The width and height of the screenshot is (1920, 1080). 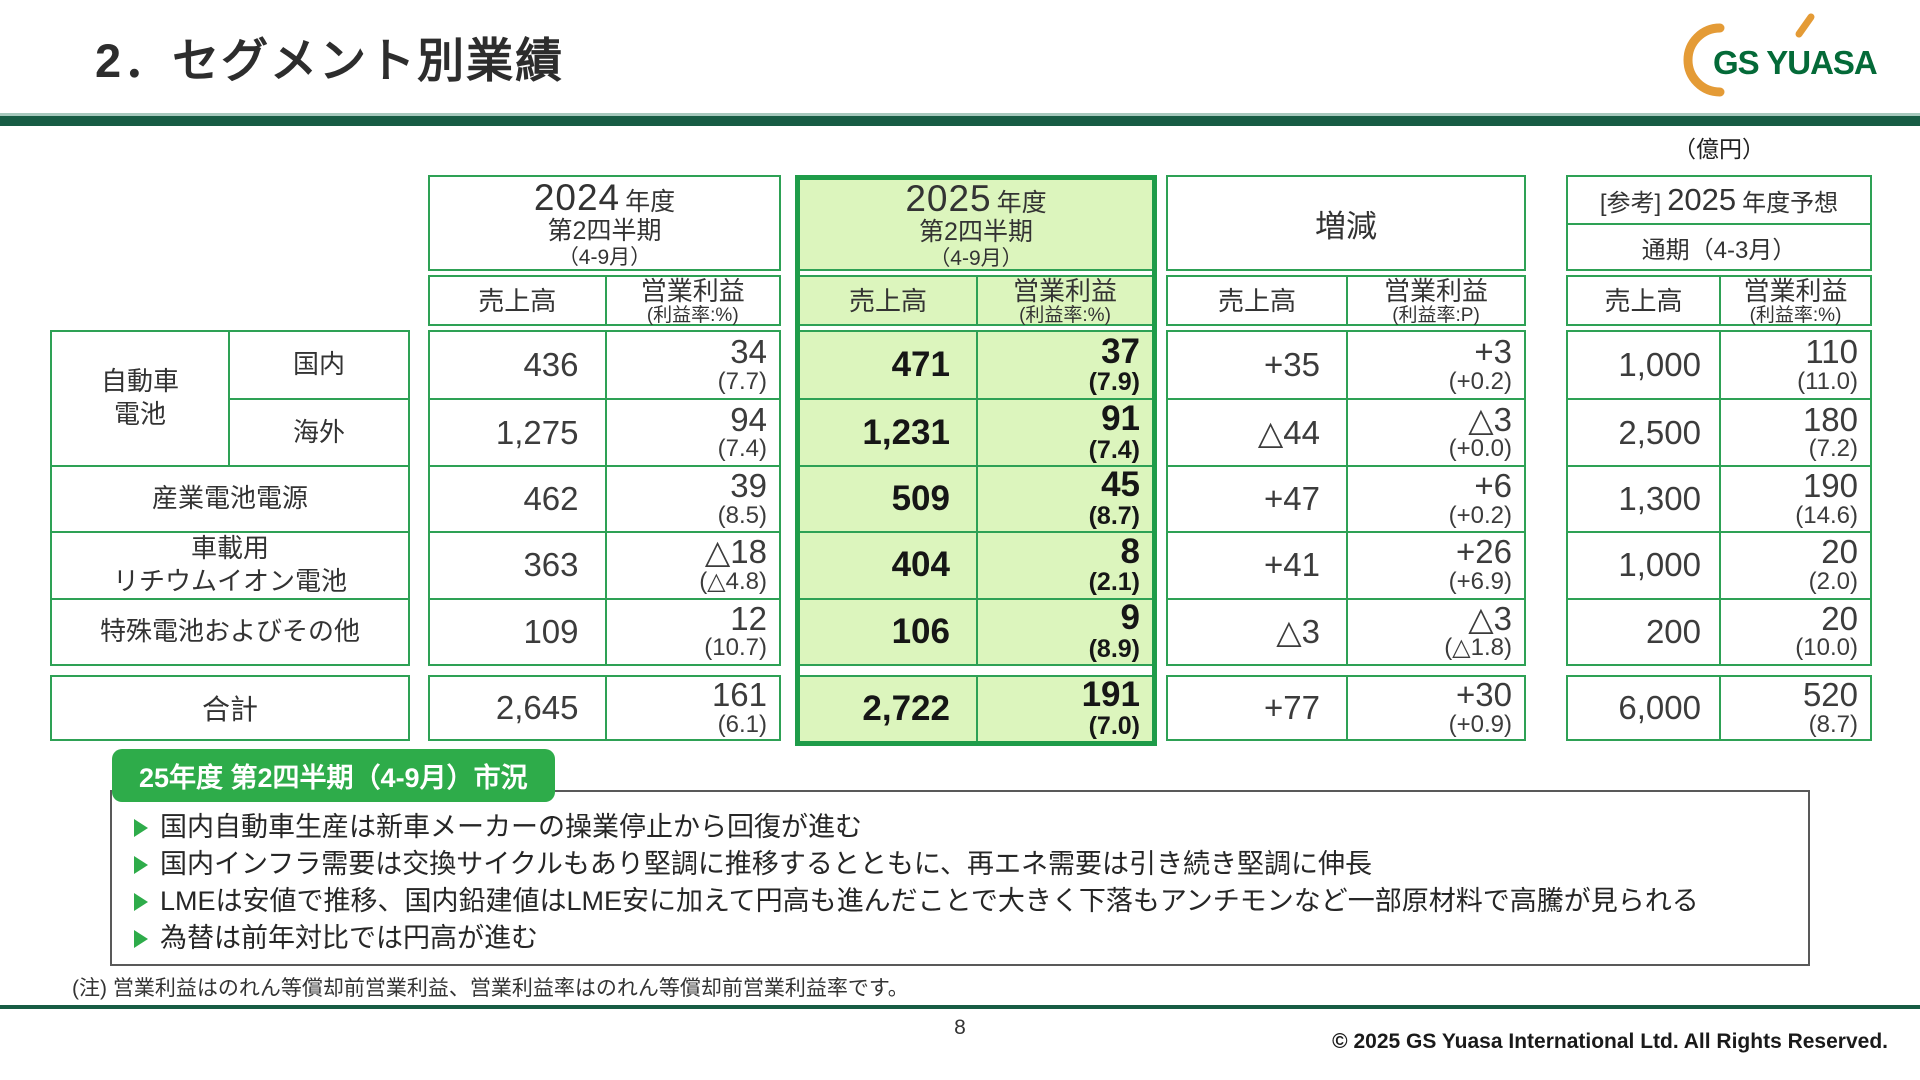 I want to click on rate-label: (利益率:%), so click(x=692, y=315).